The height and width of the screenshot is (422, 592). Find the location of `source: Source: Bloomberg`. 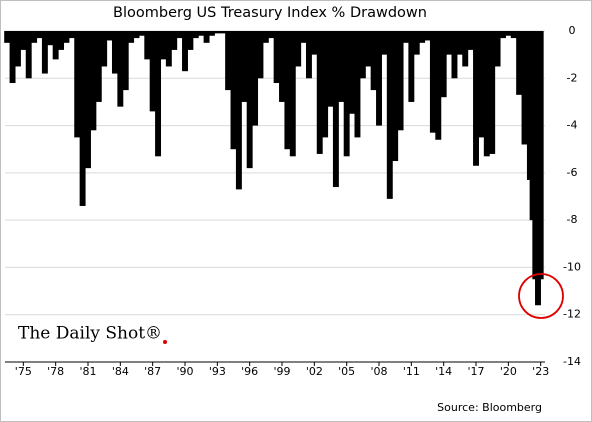

source: Source: Bloomberg is located at coordinates (489, 407).